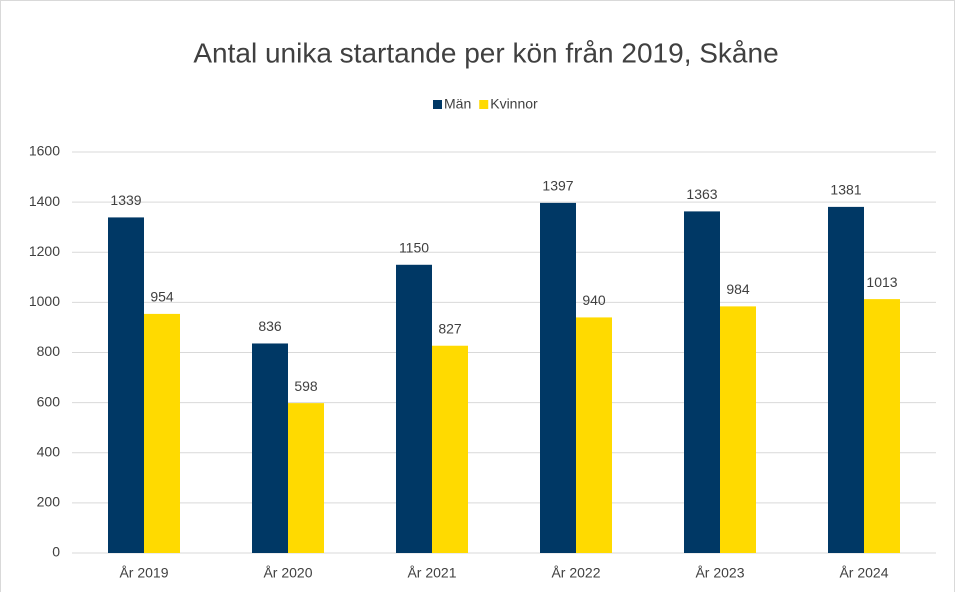  What do you see at coordinates (143, 573) in the screenshot?
I see `x-tick-label: År 2019` at bounding box center [143, 573].